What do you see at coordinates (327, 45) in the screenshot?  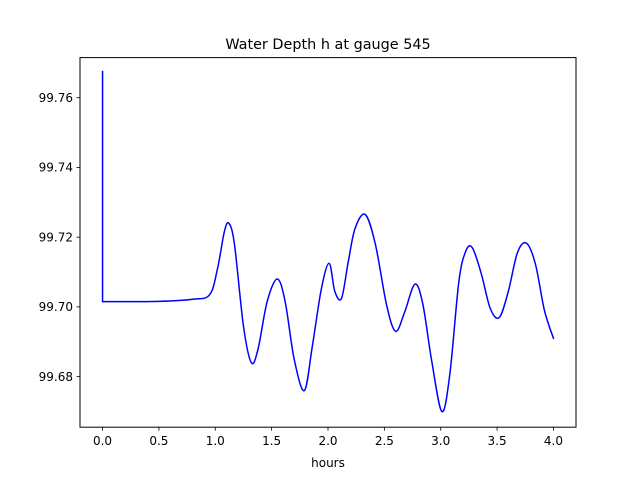 I see `chart-title: Water Depth h at gauge 545` at bounding box center [327, 45].